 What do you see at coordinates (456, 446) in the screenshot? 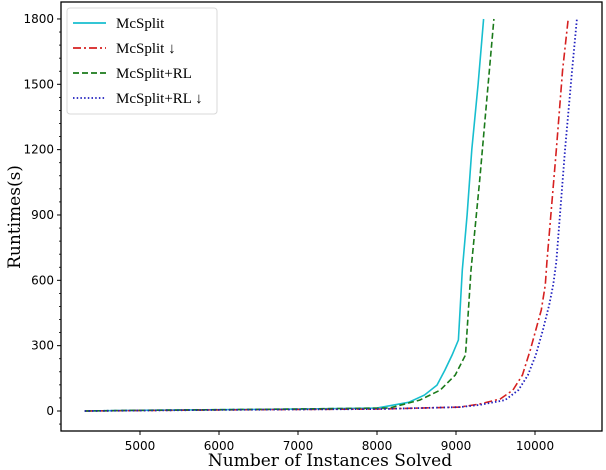
I see `x-tick-label: 9000` at bounding box center [456, 446].